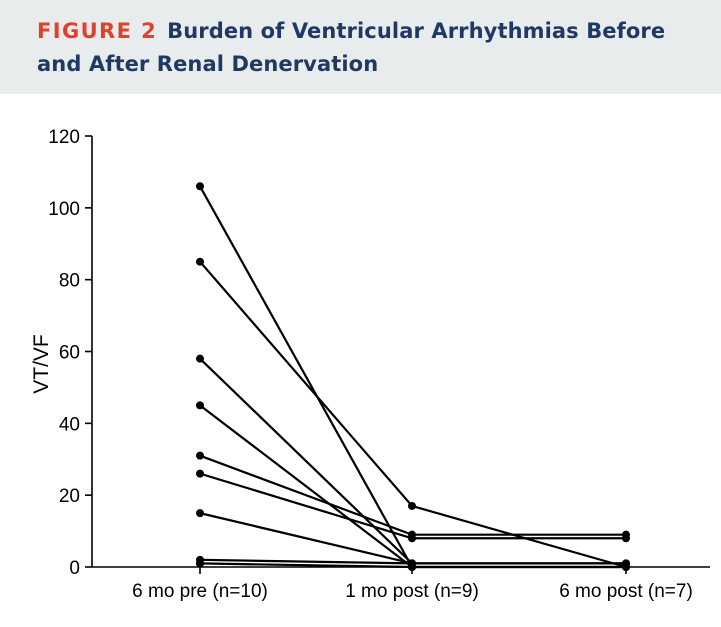 Image resolution: width=721 pixels, height=627 pixels. What do you see at coordinates (41, 364) in the screenshot?
I see `y-axis-label: VT/VF` at bounding box center [41, 364].